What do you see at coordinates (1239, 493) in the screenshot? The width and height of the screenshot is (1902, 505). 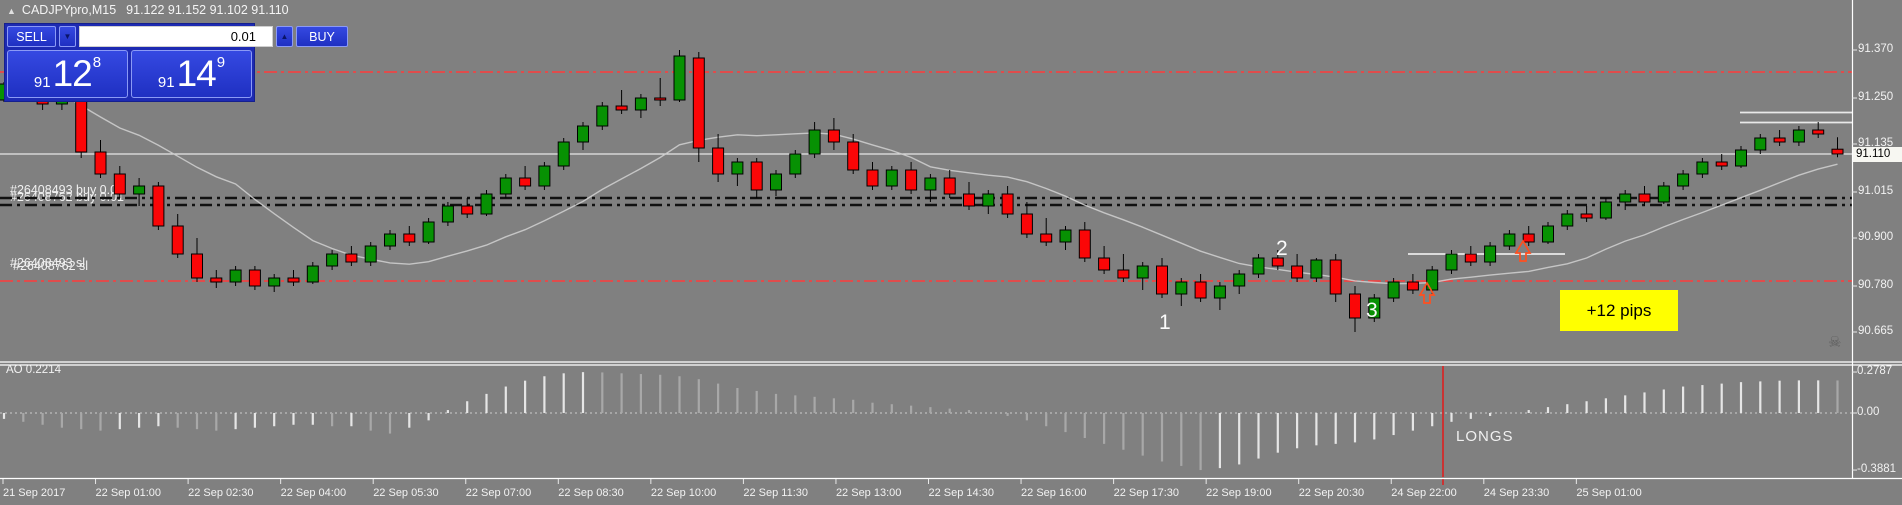 I see `time-axis-label: 22 Sep 19:00` at bounding box center [1239, 493].